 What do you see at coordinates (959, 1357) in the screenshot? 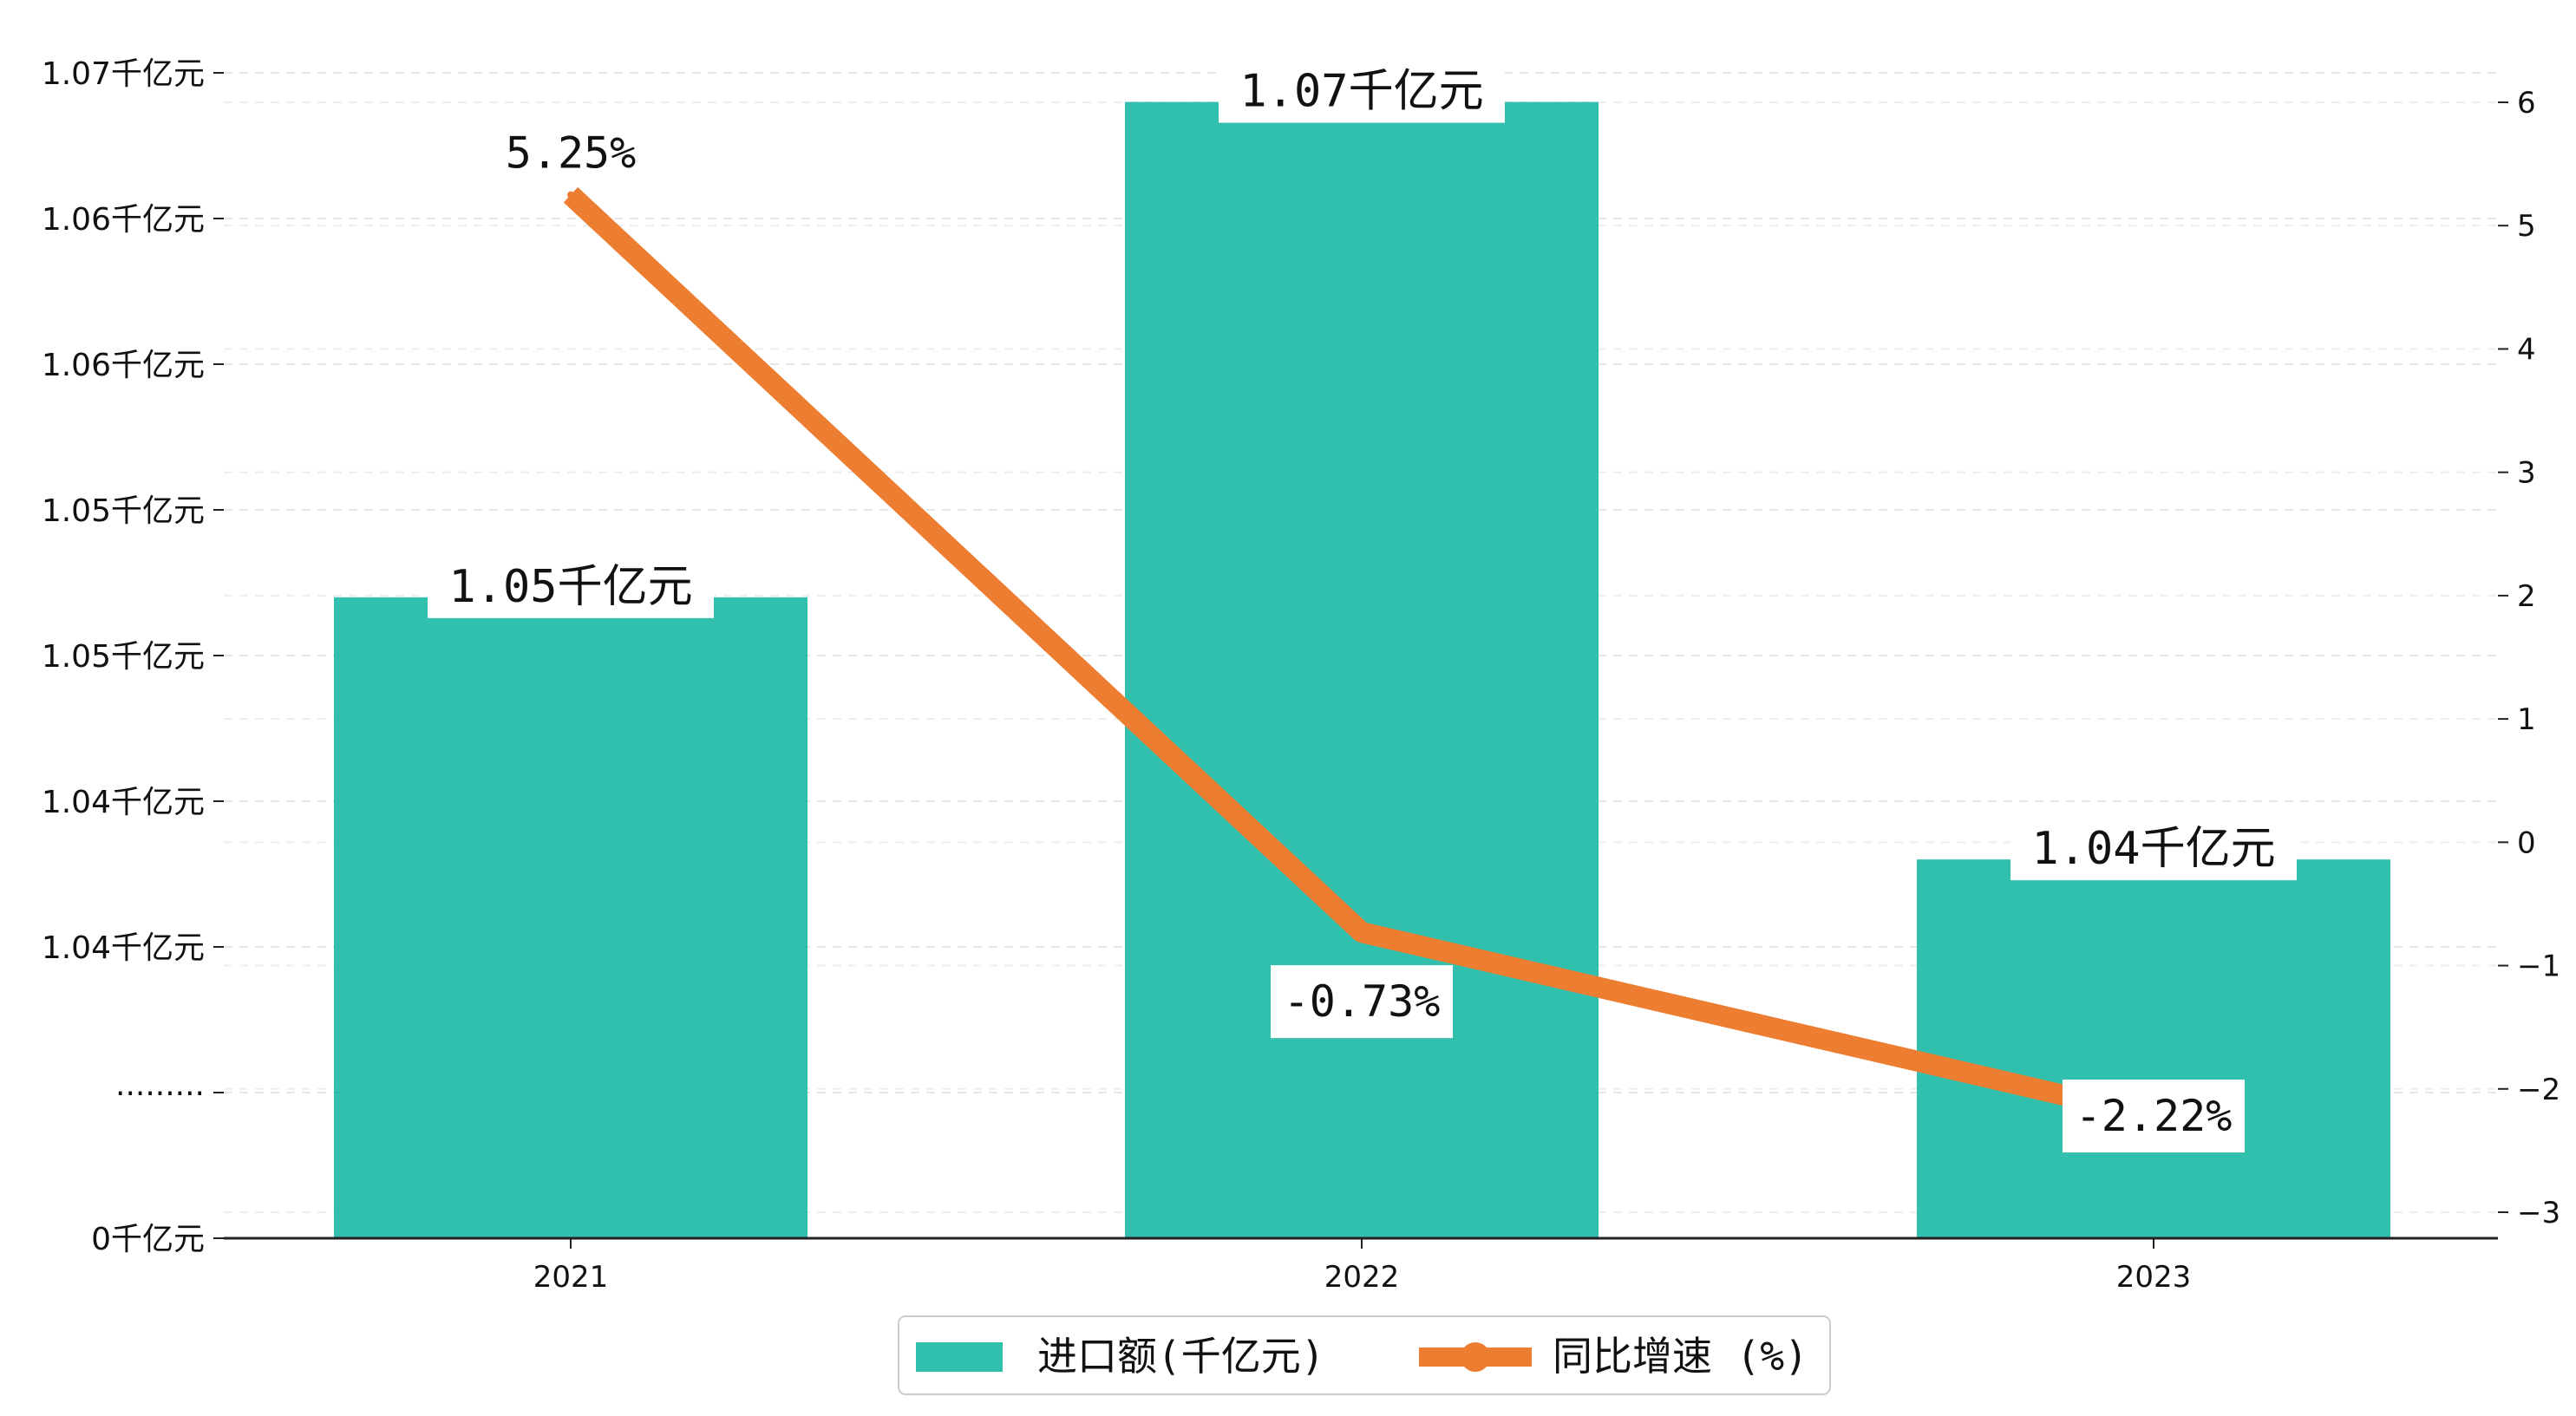
I see `legend-bar-swatch` at bounding box center [959, 1357].